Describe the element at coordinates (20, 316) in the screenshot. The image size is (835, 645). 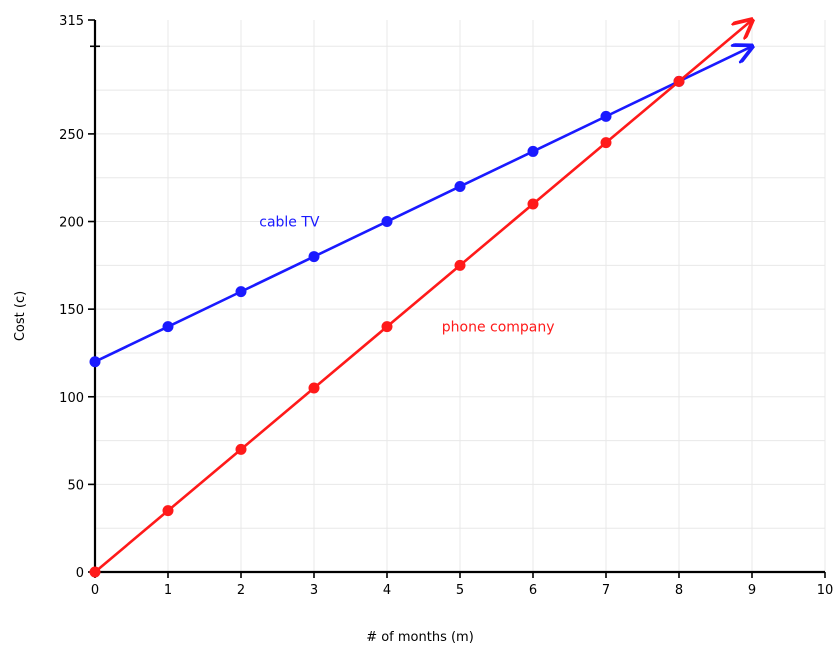
I see `y-axis-label: Cost (c)` at that location.